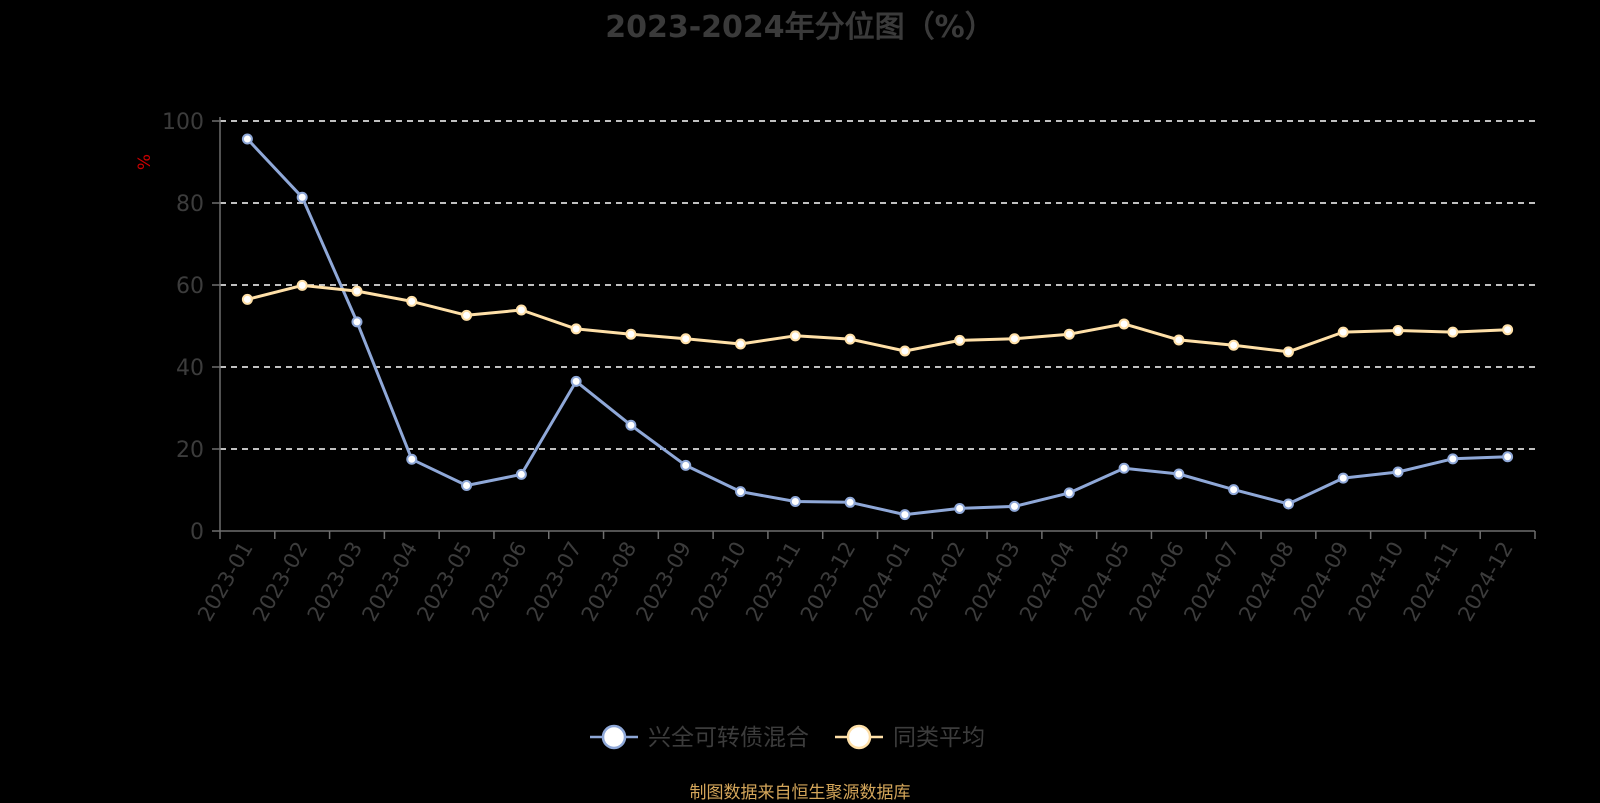 The height and width of the screenshot is (803, 1600). Describe the element at coordinates (800, 793) in the screenshot. I see `source-note: 制图数据来自恒生聚源数据库` at that location.